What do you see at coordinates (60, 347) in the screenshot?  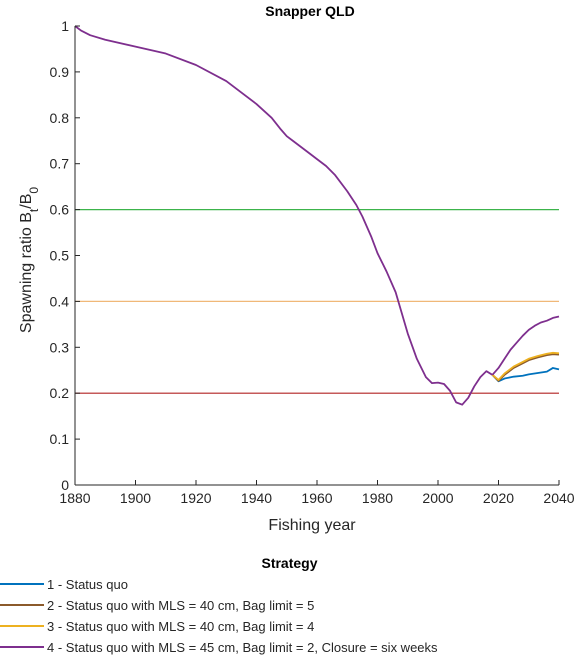 I see `y-tick-label: 0.3` at bounding box center [60, 347].